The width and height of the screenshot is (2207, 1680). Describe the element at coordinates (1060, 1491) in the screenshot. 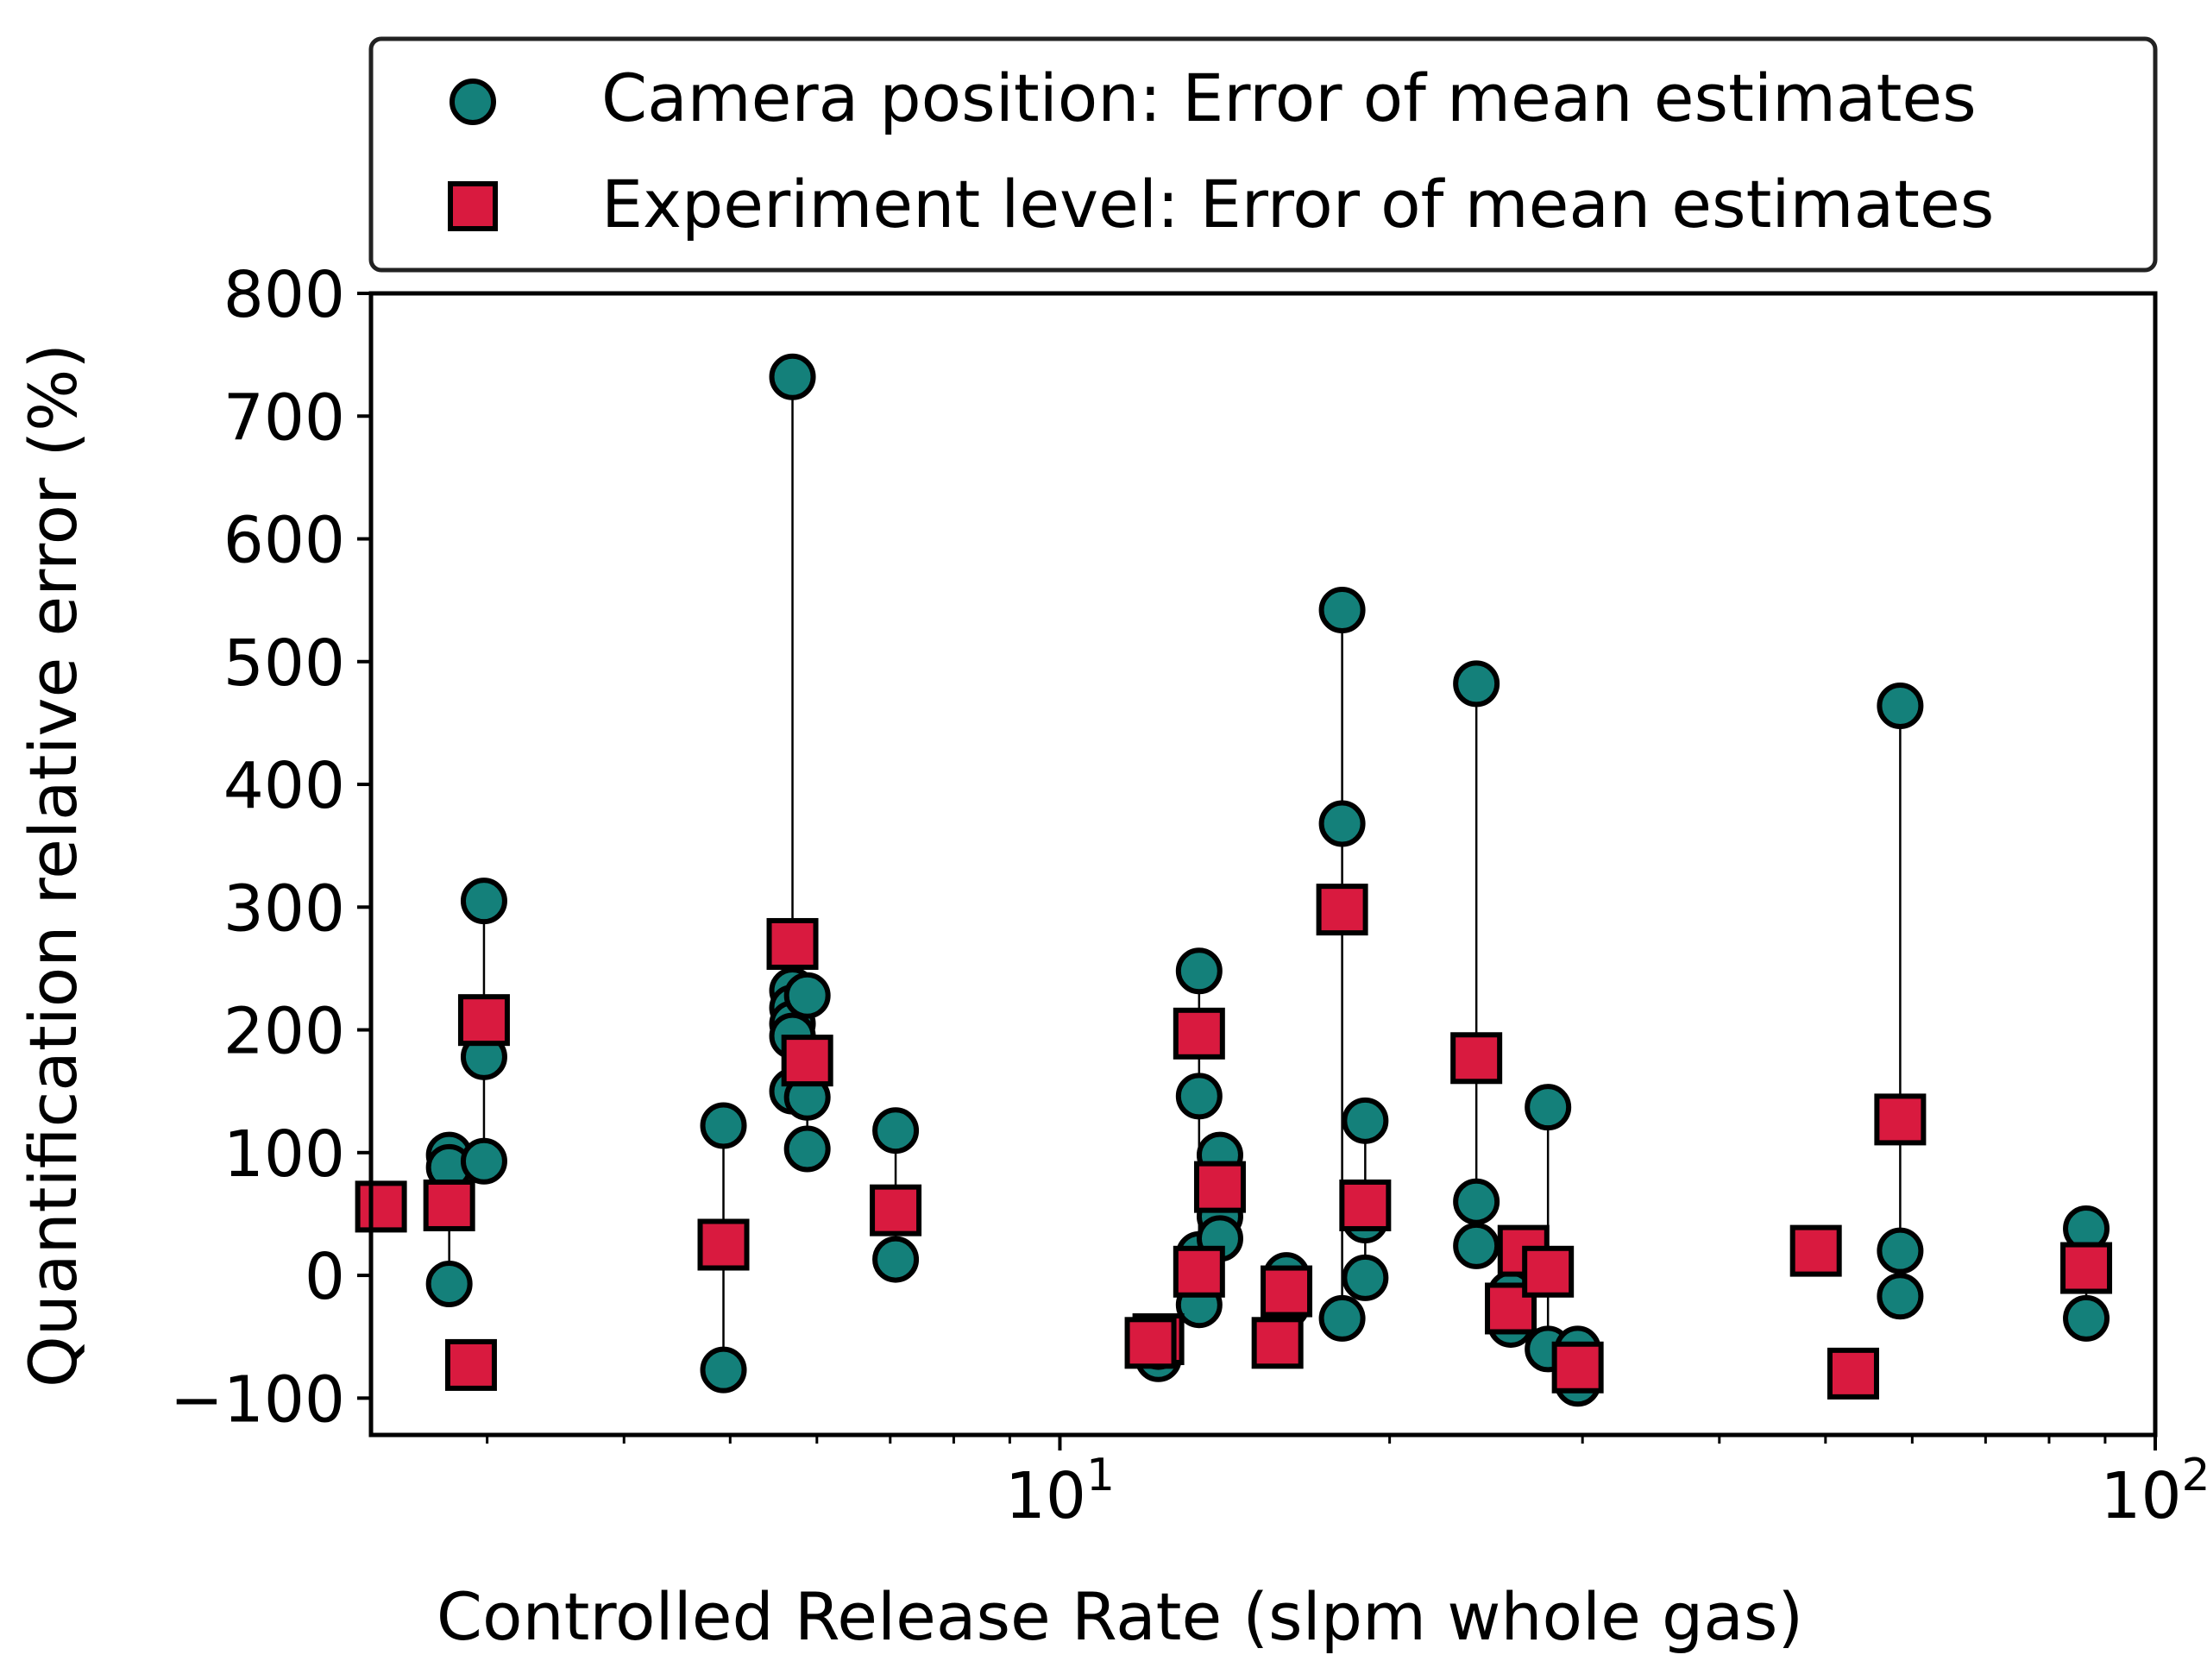

I see `x-tick-label: 10¹` at that location.